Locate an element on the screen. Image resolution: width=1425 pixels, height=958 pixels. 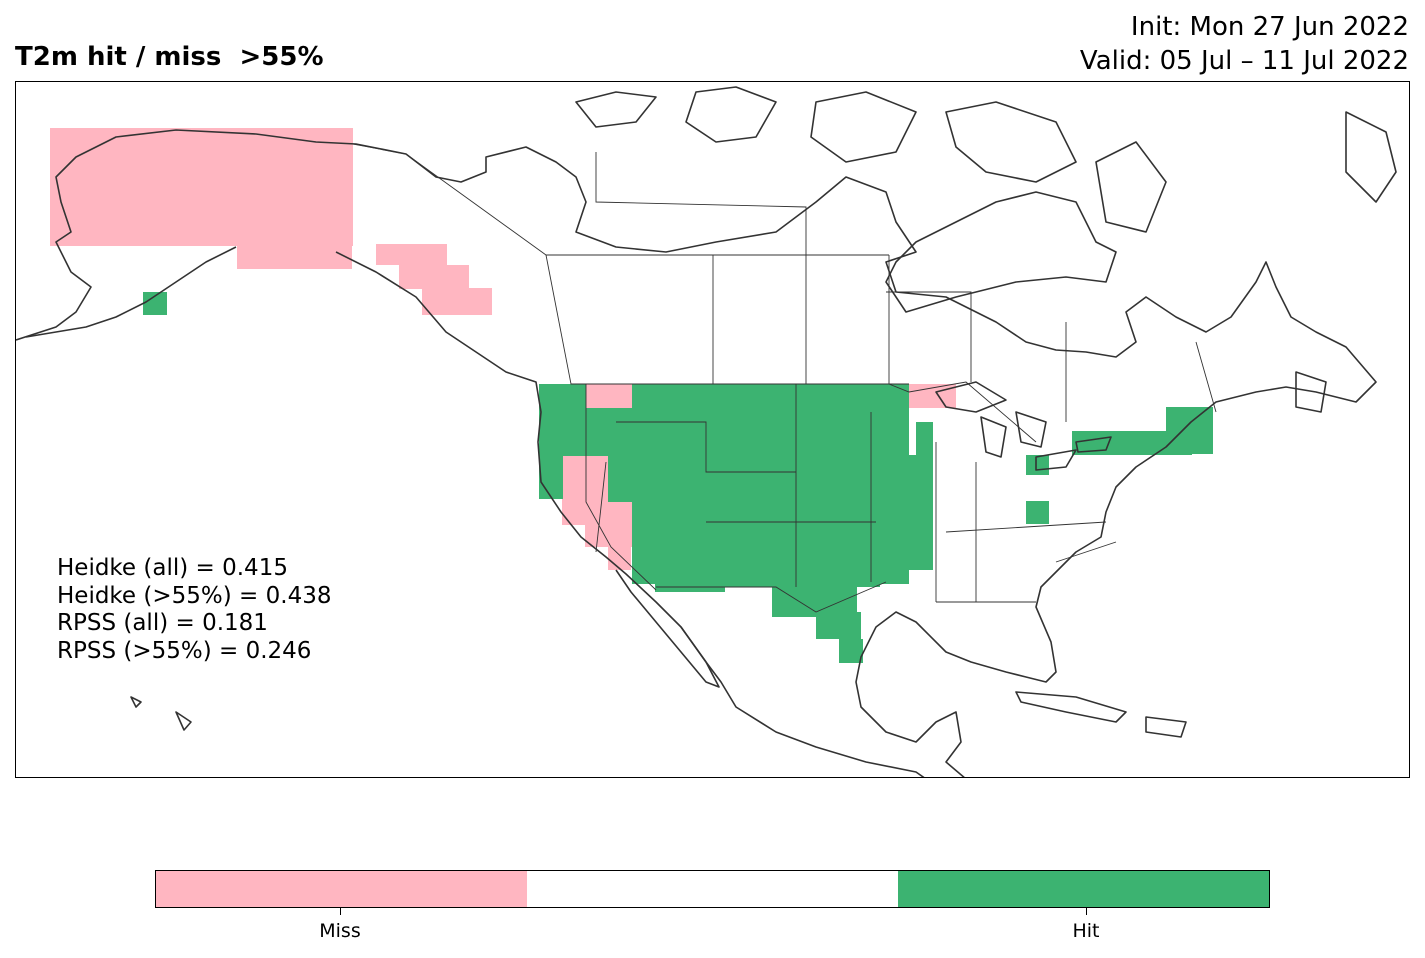
colorbar-label-miss: Miss is located at coordinates (340, 931).